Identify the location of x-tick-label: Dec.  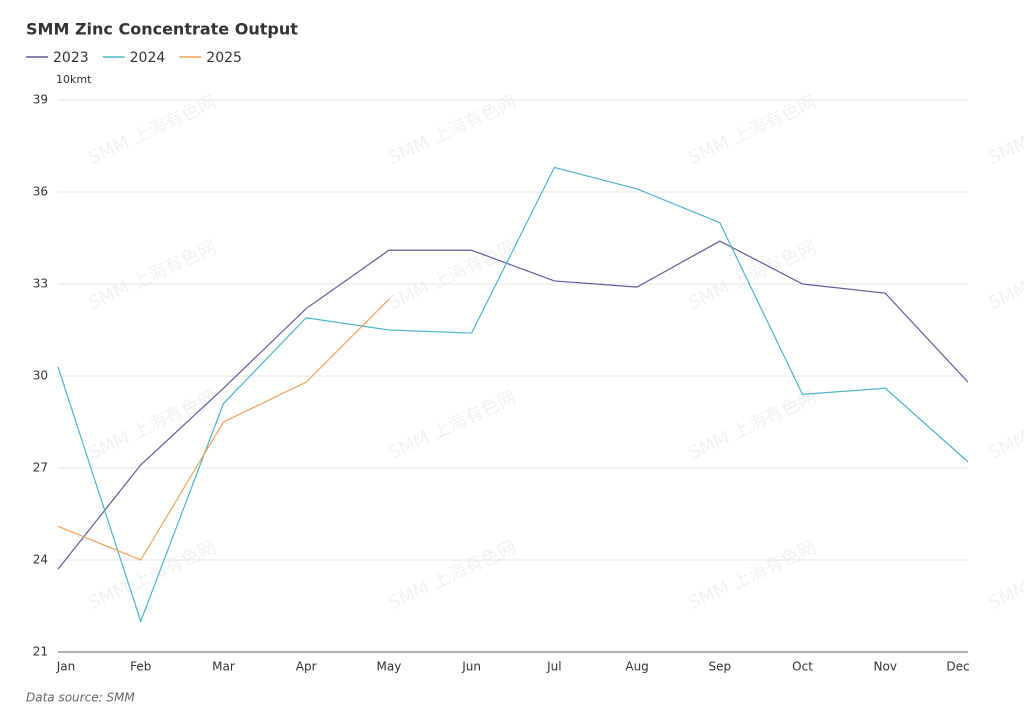
(957, 667).